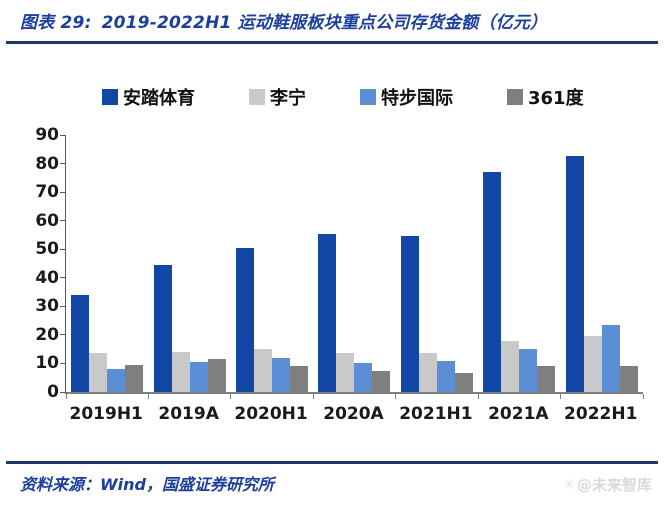  What do you see at coordinates (106, 414) in the screenshot?
I see `x-axis-label-2019H1: 2019H1` at bounding box center [106, 414].